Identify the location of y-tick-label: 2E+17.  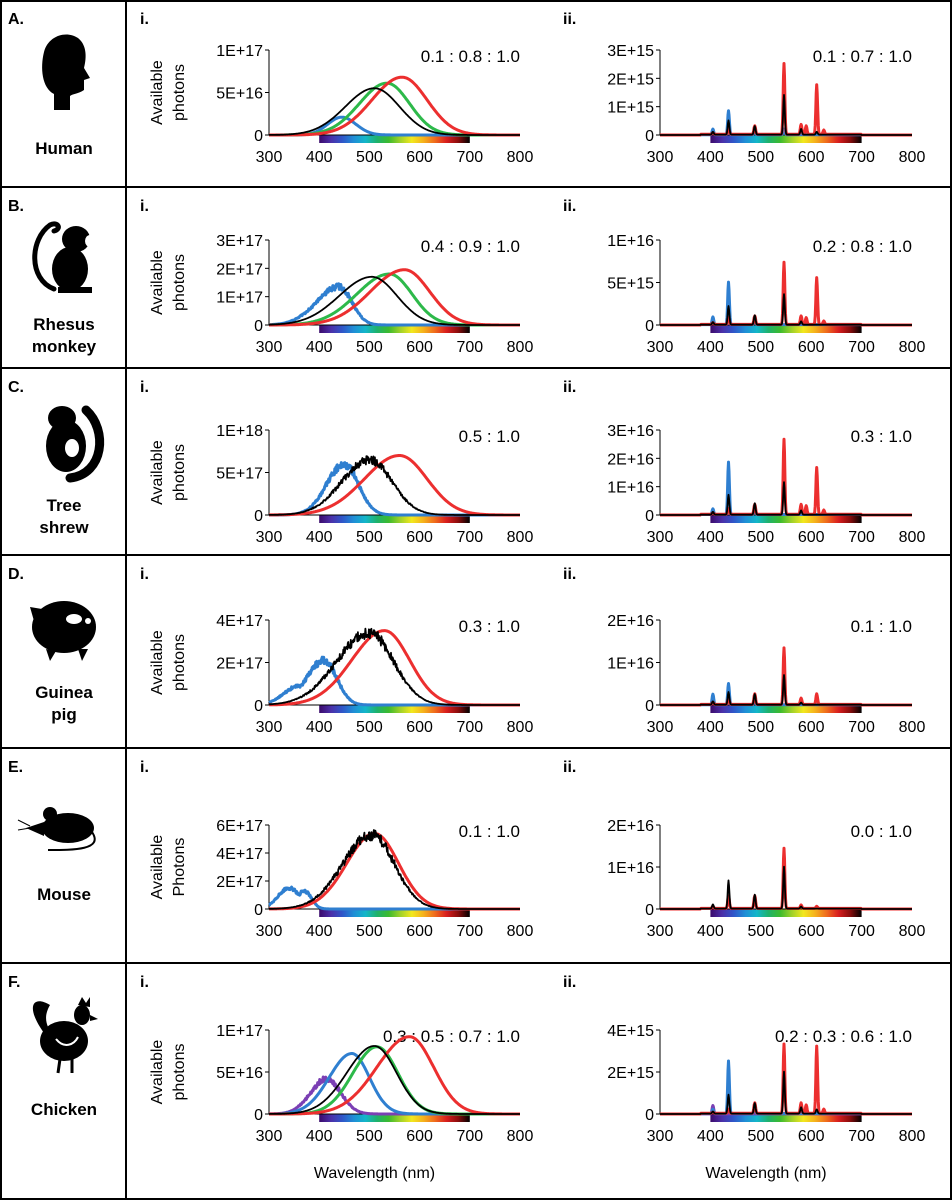
(239, 269).